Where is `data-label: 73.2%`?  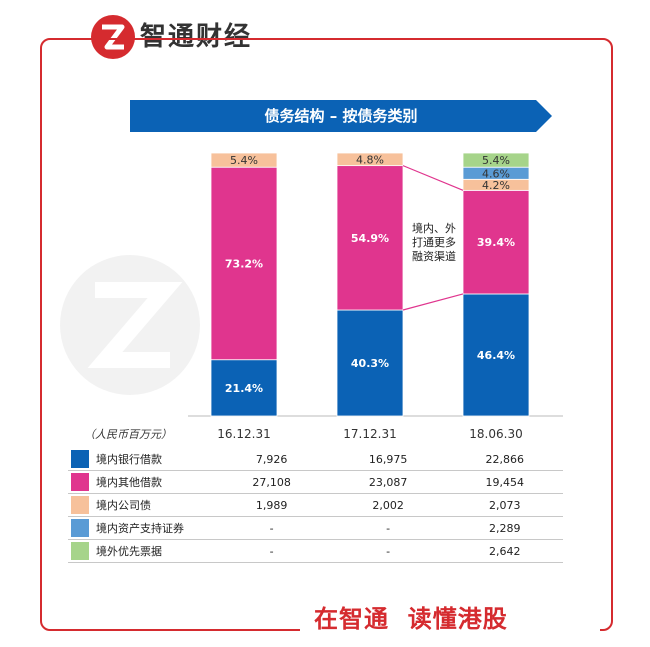
data-label: 73.2% is located at coordinates (244, 263).